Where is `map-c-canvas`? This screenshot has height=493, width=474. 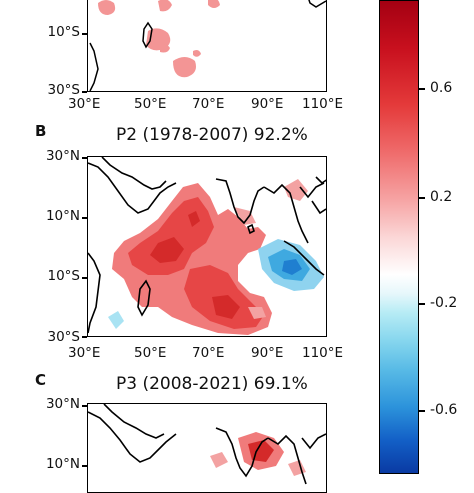 map-c-canvas is located at coordinates (207, 444).